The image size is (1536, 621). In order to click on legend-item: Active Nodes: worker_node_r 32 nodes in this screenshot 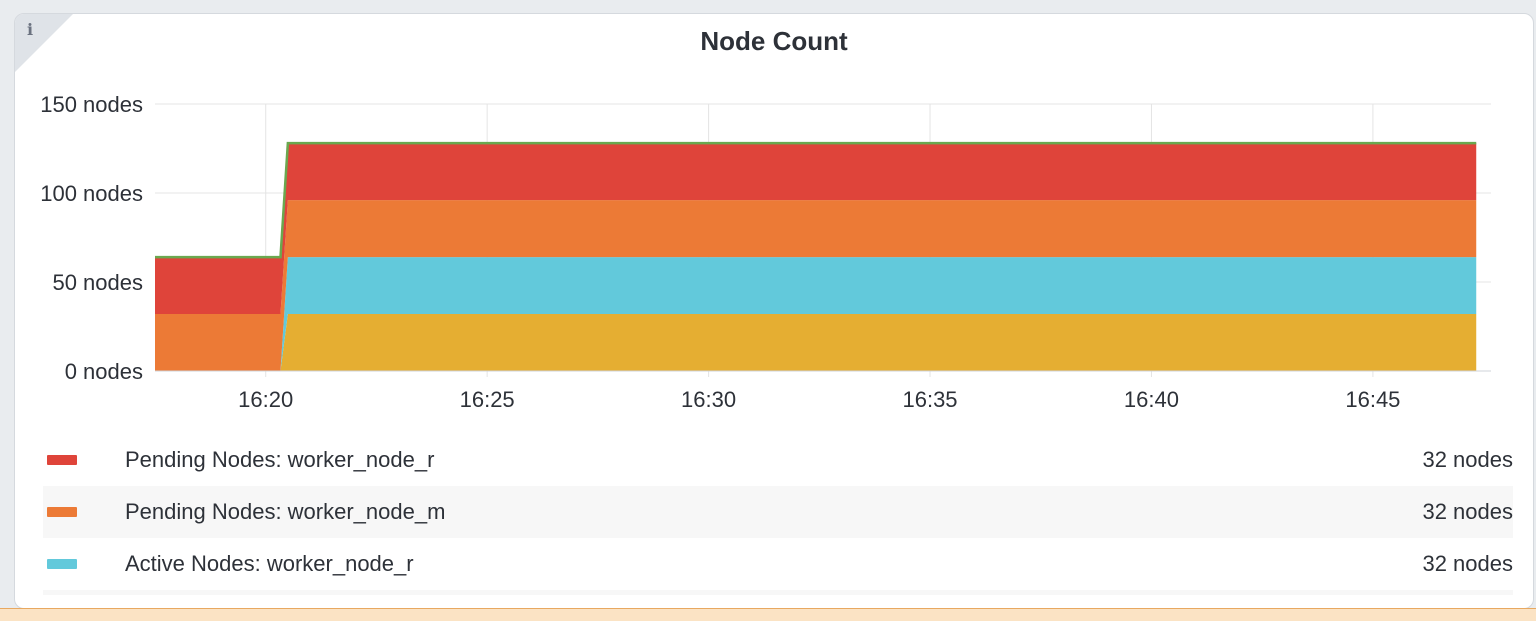, I will do `click(778, 564)`.